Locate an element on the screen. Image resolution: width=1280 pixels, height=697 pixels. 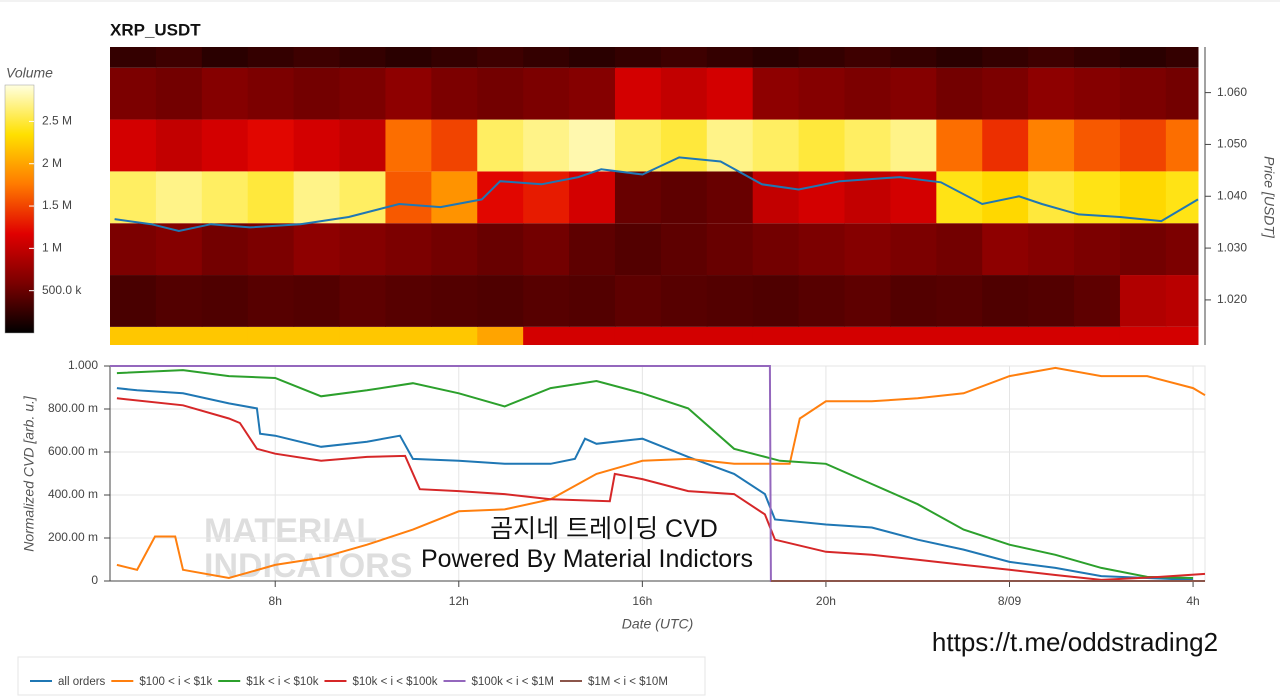
y-axis-label: Price [USDT] is located at coordinates (1269, 197).